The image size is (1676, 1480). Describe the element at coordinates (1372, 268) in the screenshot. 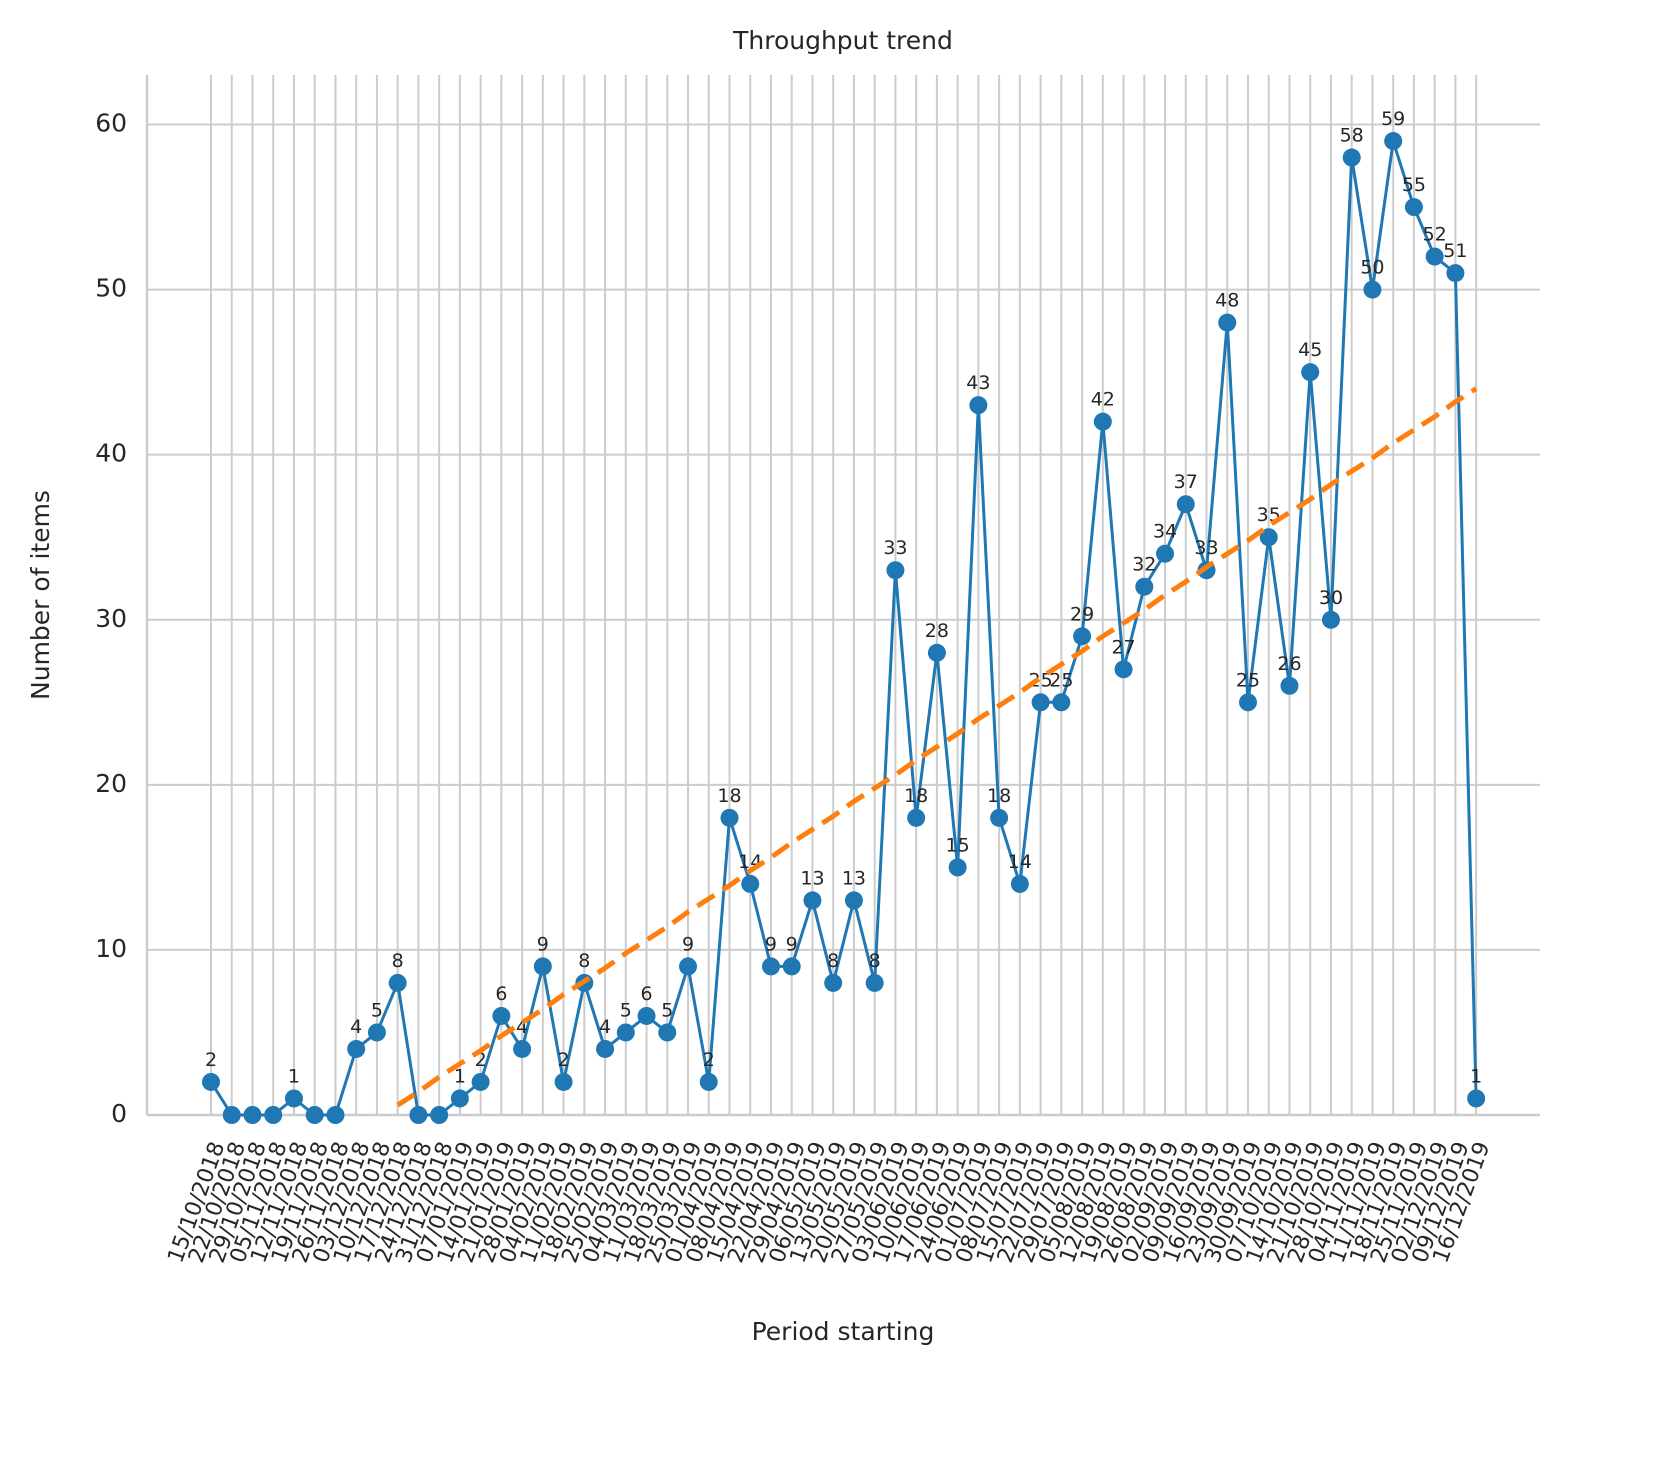

I see `data-label: 50` at that location.